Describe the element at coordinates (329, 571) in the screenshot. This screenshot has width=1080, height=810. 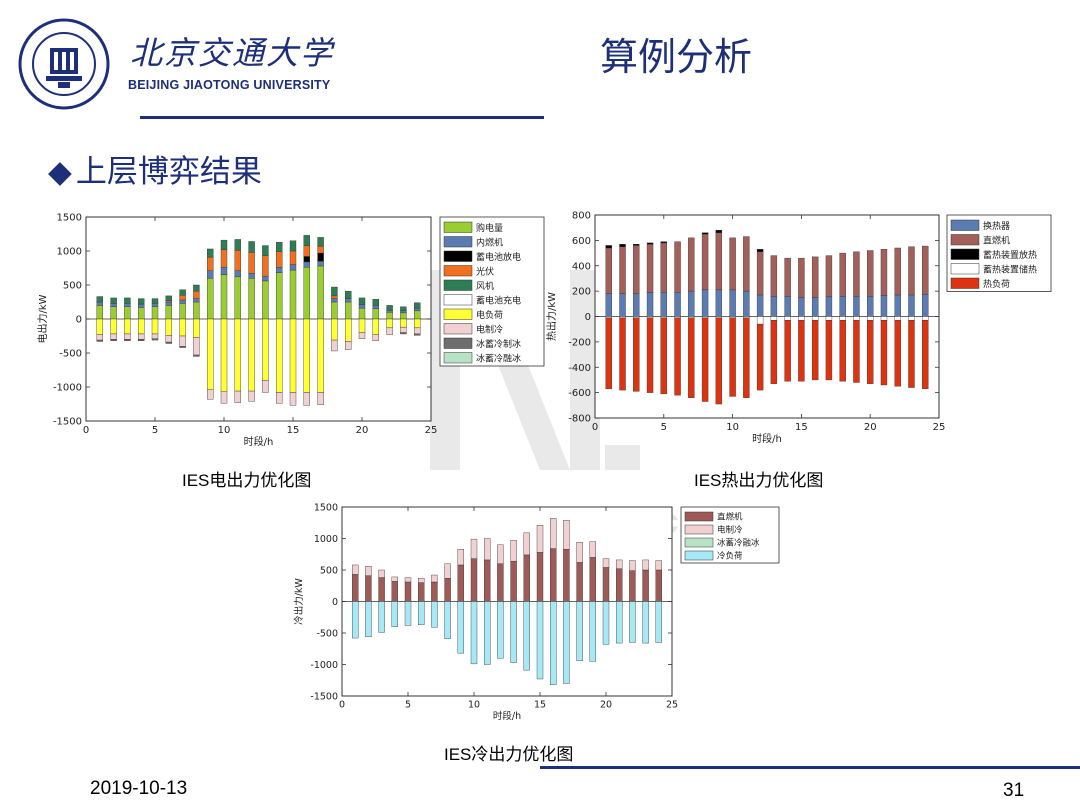
I see `cold-ytick-label: 500` at that location.